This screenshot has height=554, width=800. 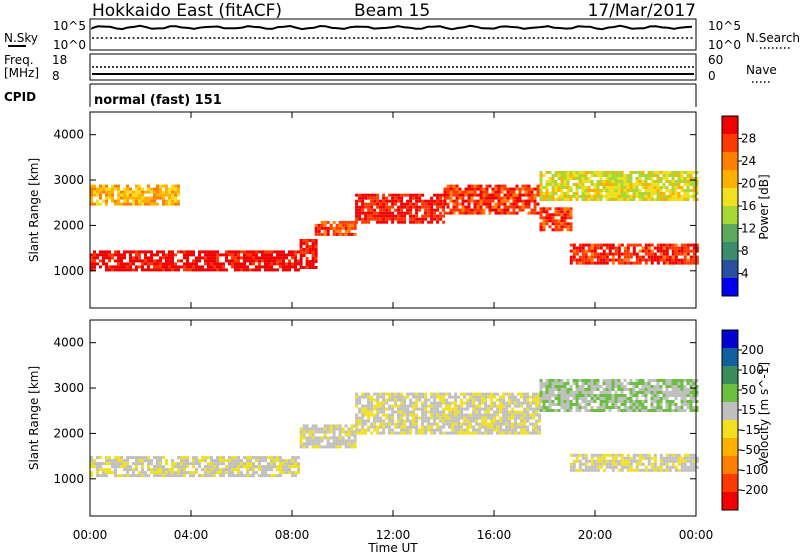 I want to click on velocity-colorbar-tick-label: -50, so click(x=751, y=450).